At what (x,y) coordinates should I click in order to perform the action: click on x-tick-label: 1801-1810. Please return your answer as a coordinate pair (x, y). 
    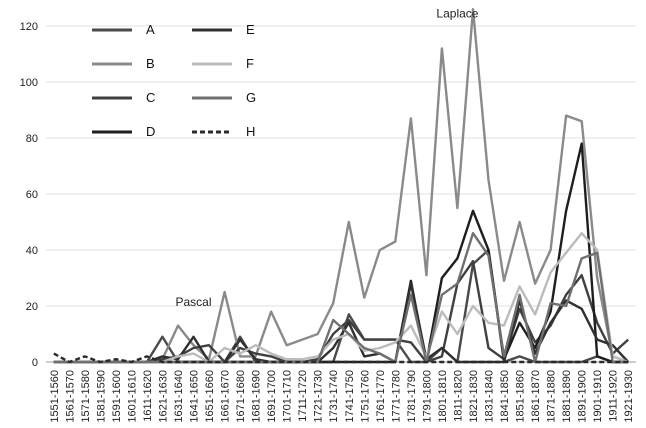
    Looking at the image, I should click on (443, 396).